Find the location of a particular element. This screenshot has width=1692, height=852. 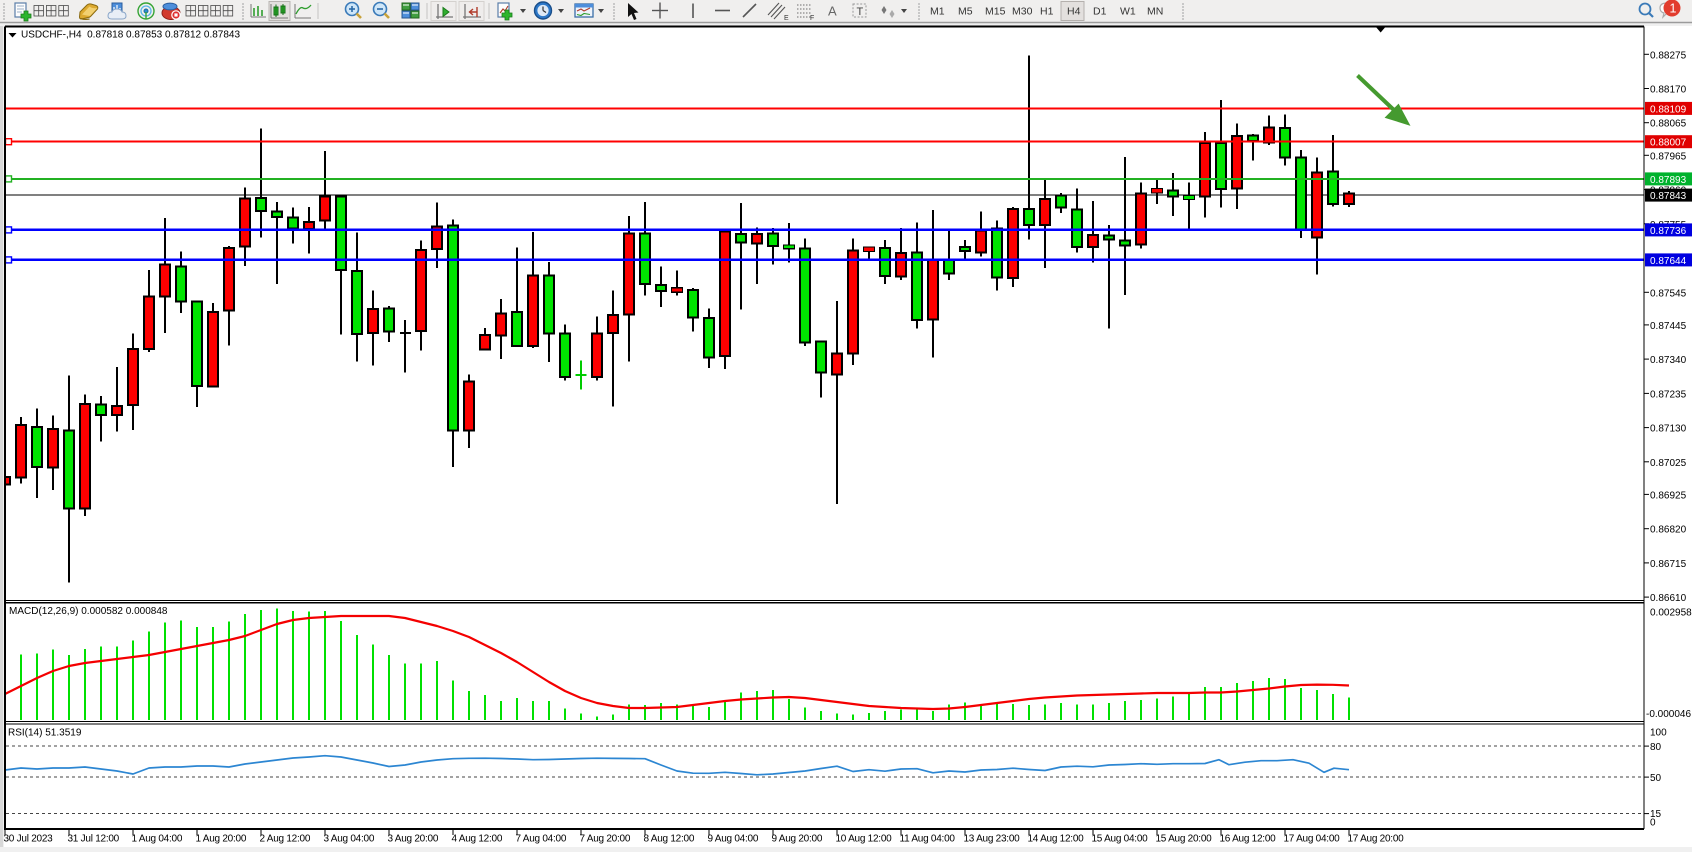

svg-text: 0.002958 is located at coordinates (1671, 613).